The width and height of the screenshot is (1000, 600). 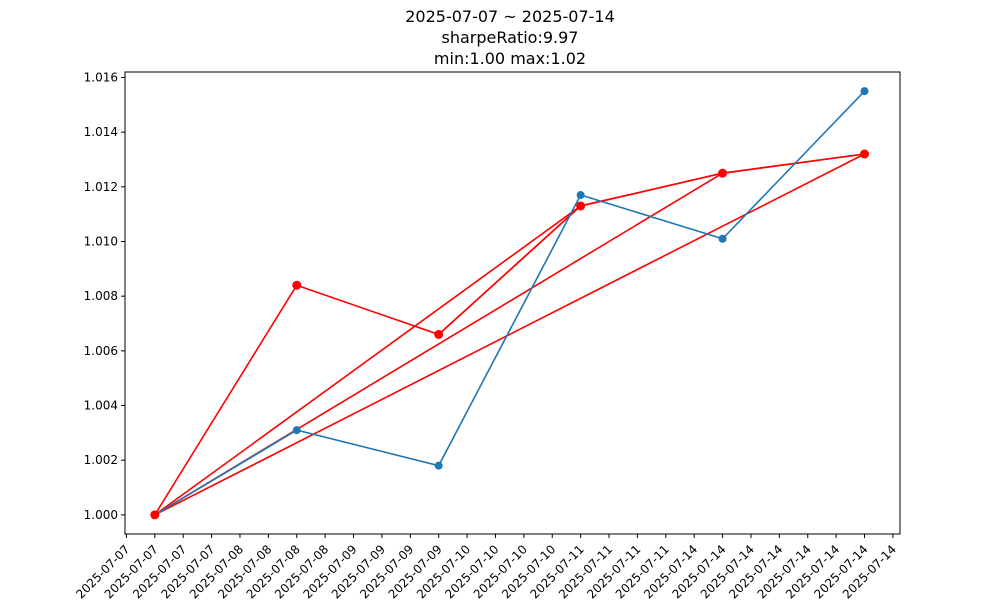 What do you see at coordinates (101, 241) in the screenshot?
I see `y-tick-label: 1.010` at bounding box center [101, 241].